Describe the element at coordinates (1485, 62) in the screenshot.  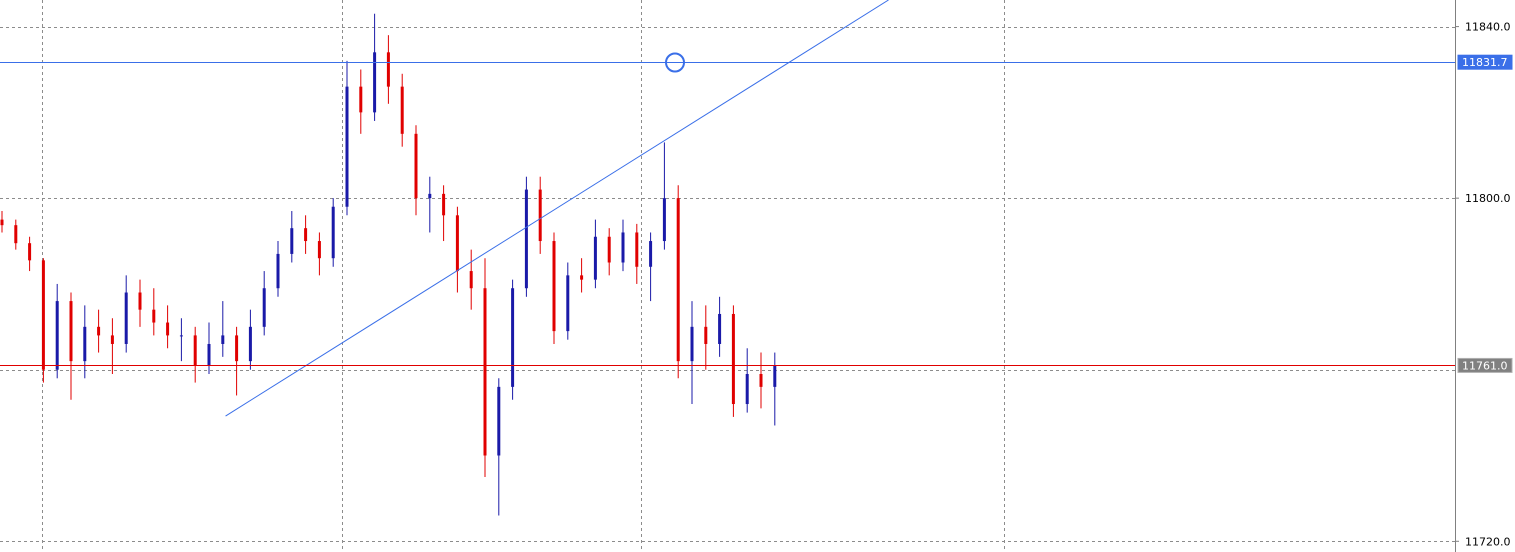
I see `price-label-box` at that location.